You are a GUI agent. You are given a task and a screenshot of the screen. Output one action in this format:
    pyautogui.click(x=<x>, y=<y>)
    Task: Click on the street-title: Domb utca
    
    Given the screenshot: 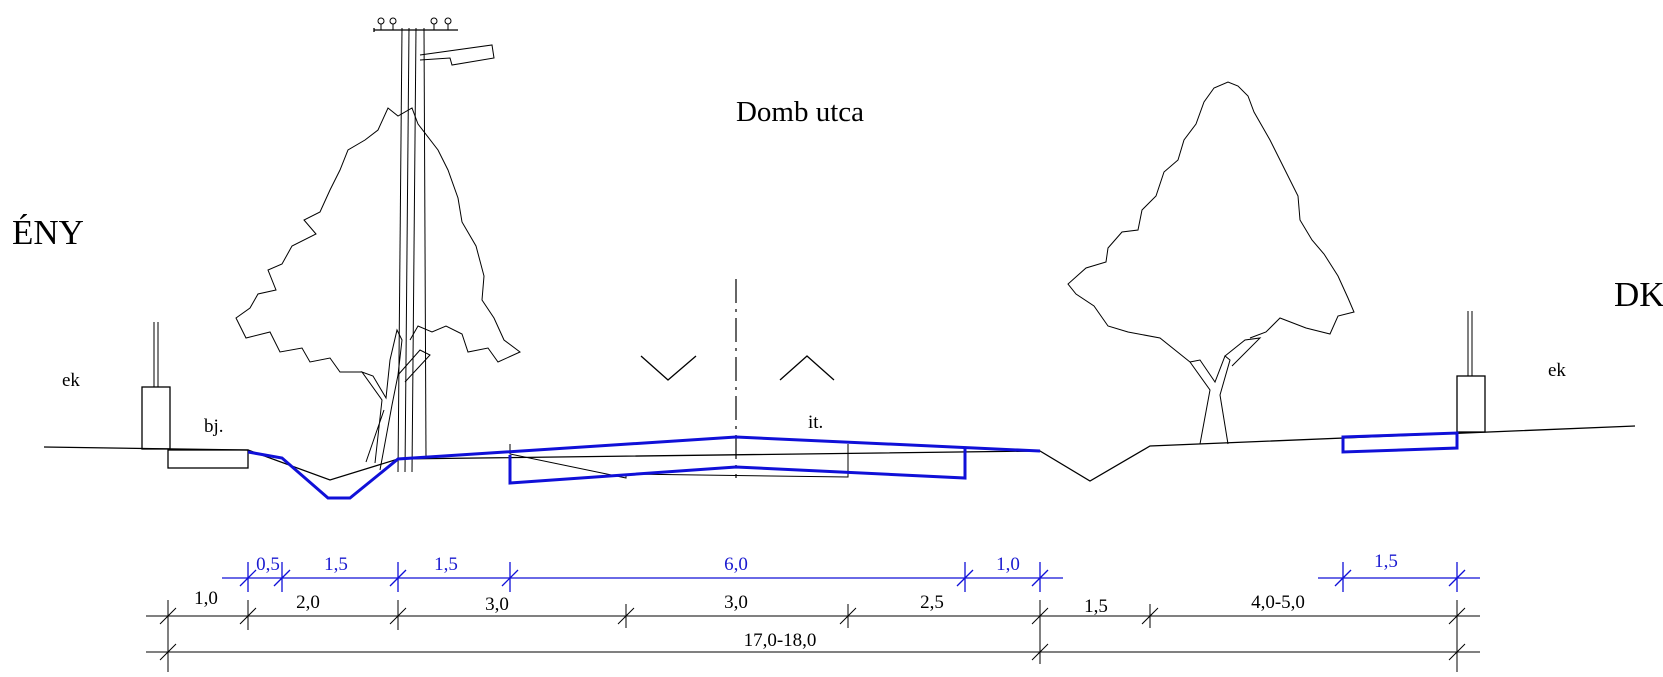 What is the action you would take?
    pyautogui.click(x=800, y=112)
    